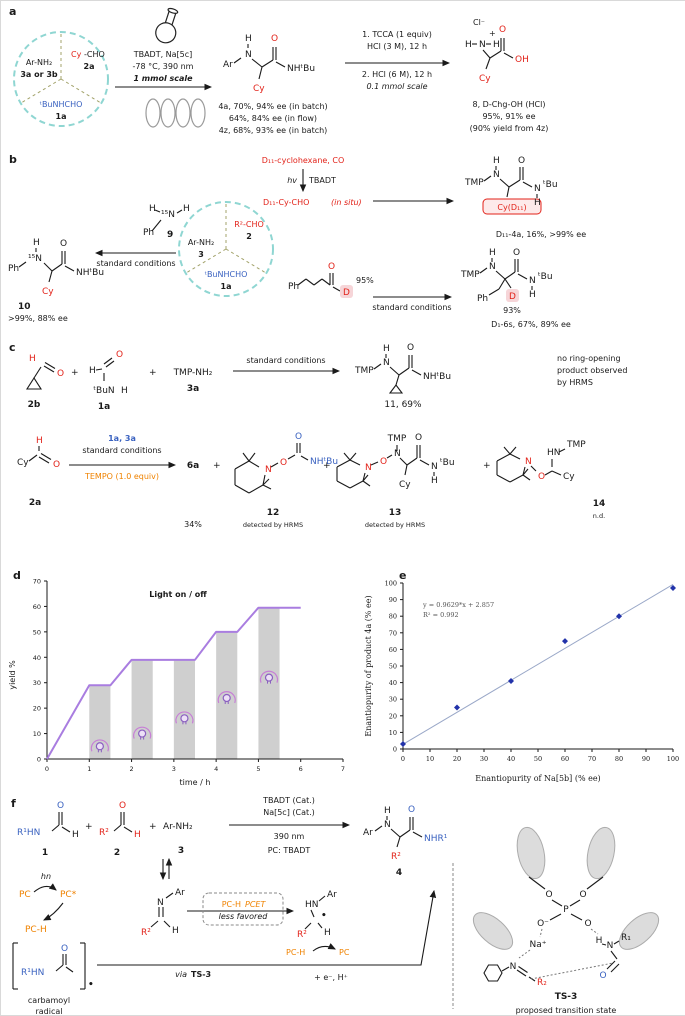  I want to click on tempo-ring, so click(513, 464).